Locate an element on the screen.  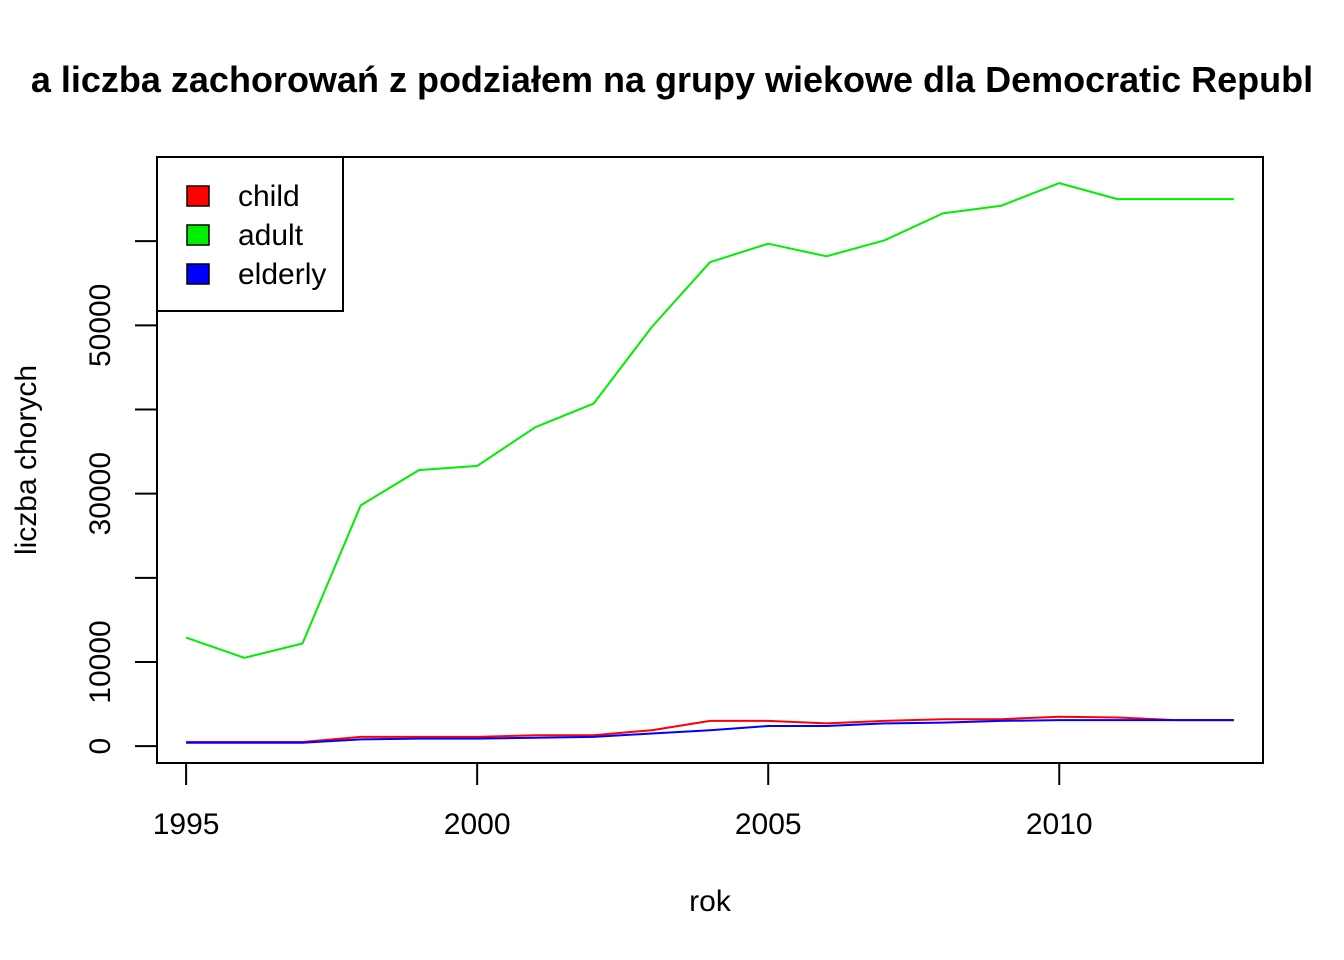
legend-swatch-adult is located at coordinates (198, 235).